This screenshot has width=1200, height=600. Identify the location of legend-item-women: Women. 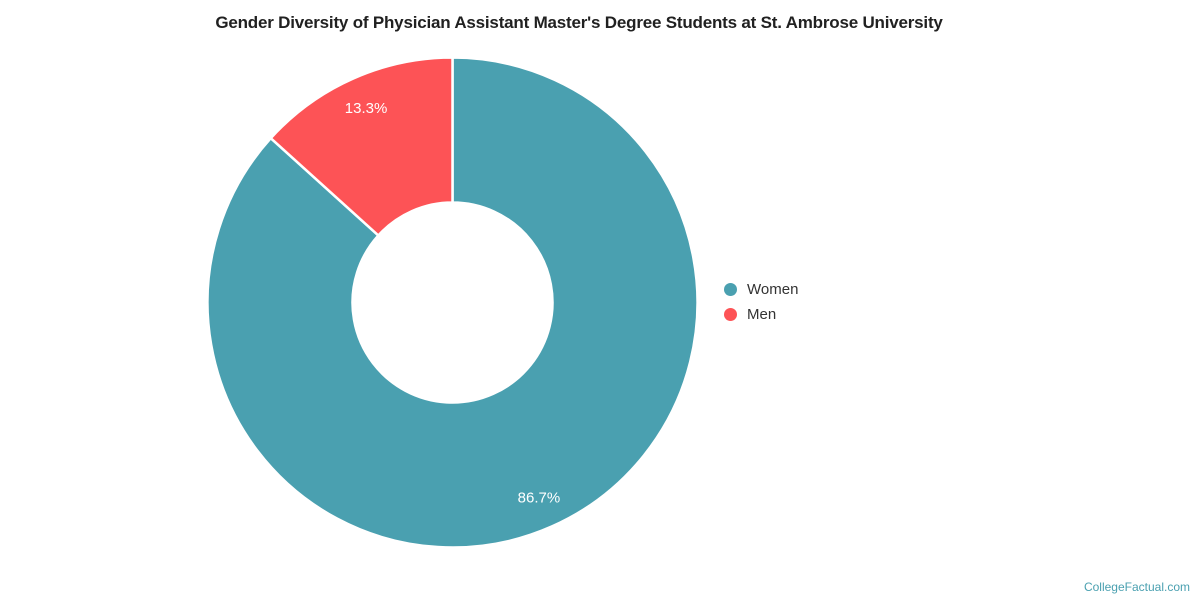
(761, 289).